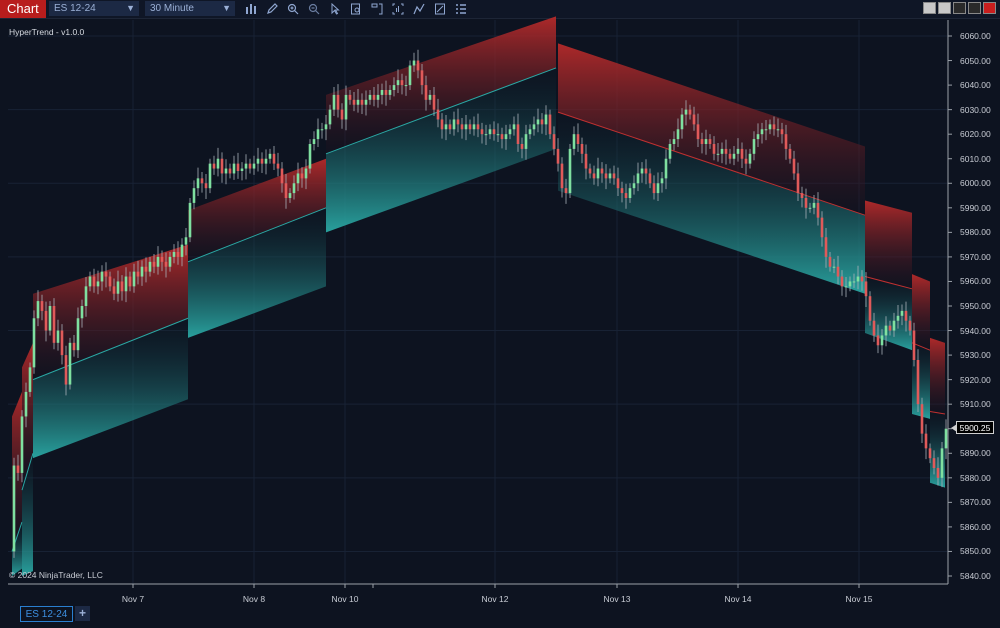  Describe the element at coordinates (272, 9) in the screenshot. I see `pencil-draw-icon` at that location.